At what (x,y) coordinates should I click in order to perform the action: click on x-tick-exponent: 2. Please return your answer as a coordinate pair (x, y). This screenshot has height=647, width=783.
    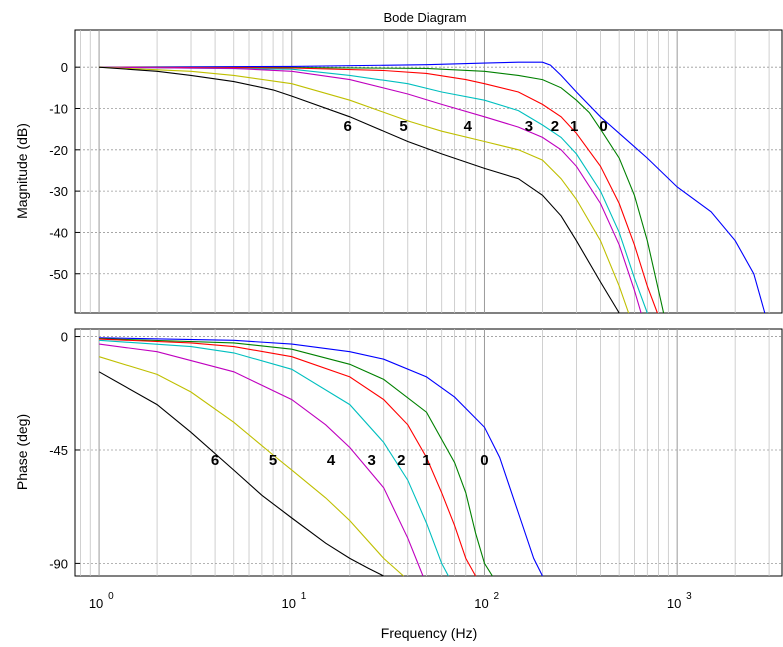
    Looking at the image, I should click on (496, 596).